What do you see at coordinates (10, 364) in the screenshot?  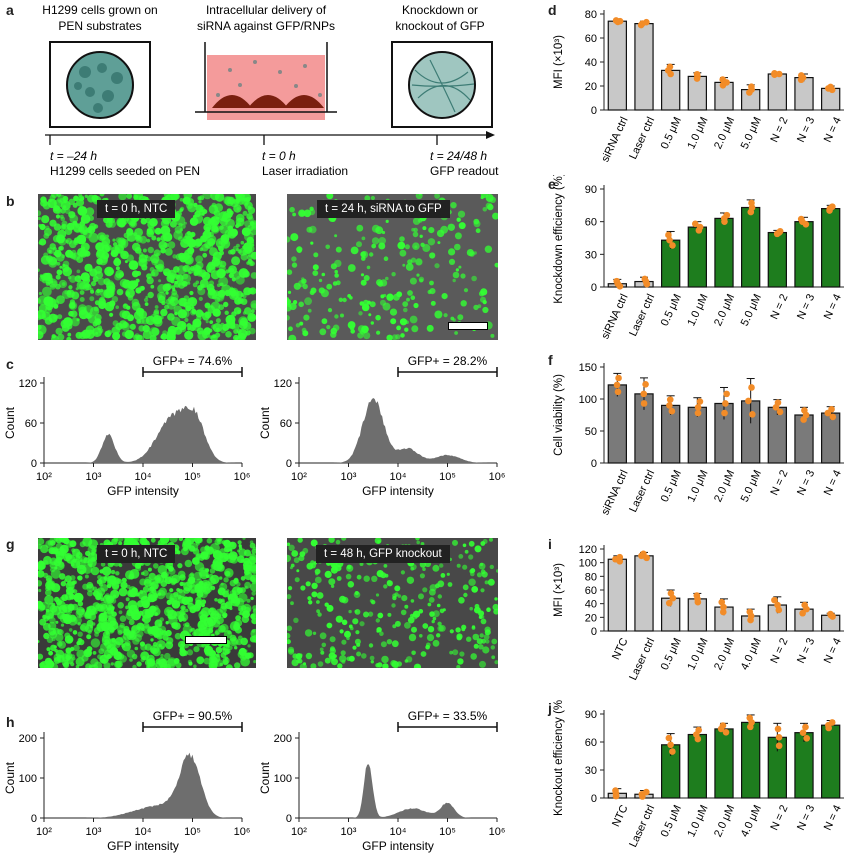 I see `panel-letter-c: c` at bounding box center [10, 364].